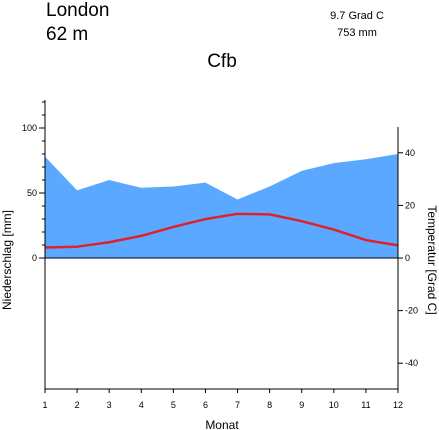 This screenshot has height=430, width=439. Describe the element at coordinates (34, 258) in the screenshot. I see `left-tick-label-0: 0` at that location.